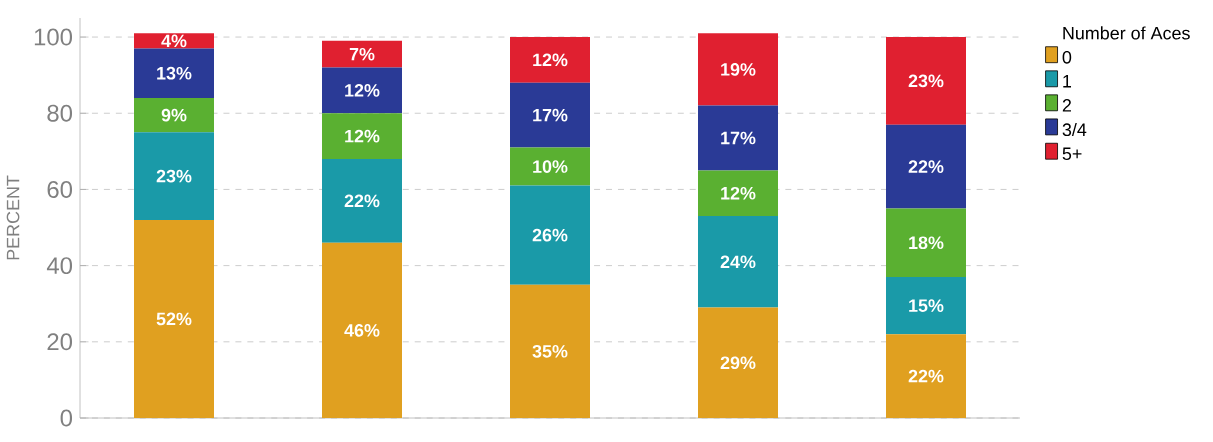 The height and width of the screenshot is (442, 1213). I want to click on data-label: 7%, so click(362, 54).